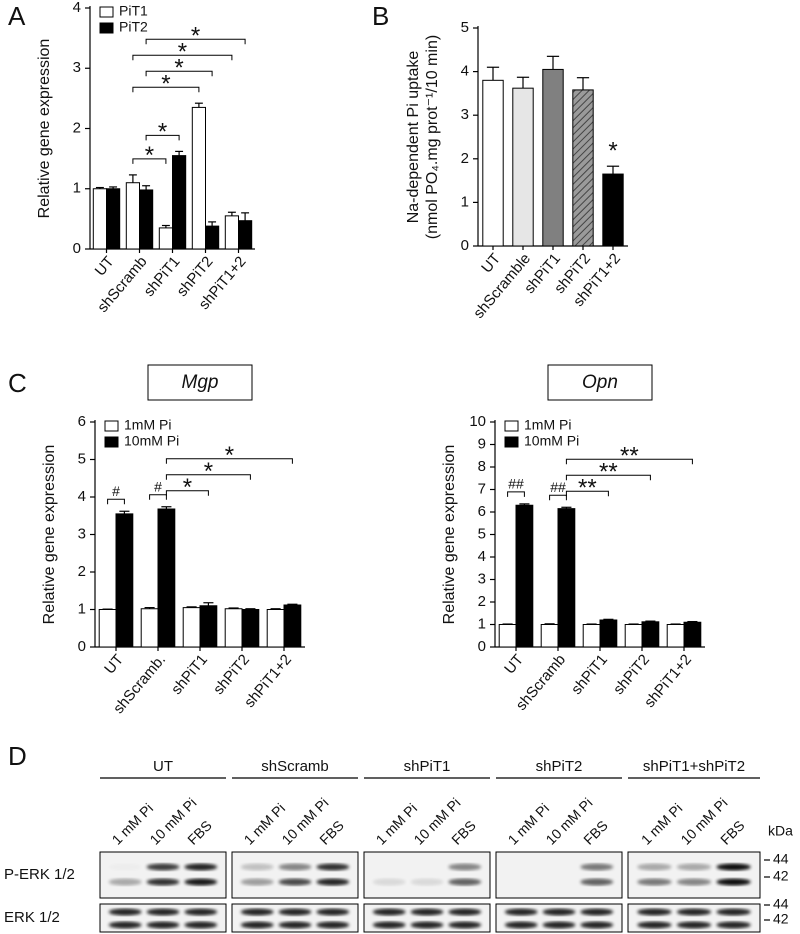 This screenshot has height=934, width=800. I want to click on panel-letter: A, so click(17, 16).